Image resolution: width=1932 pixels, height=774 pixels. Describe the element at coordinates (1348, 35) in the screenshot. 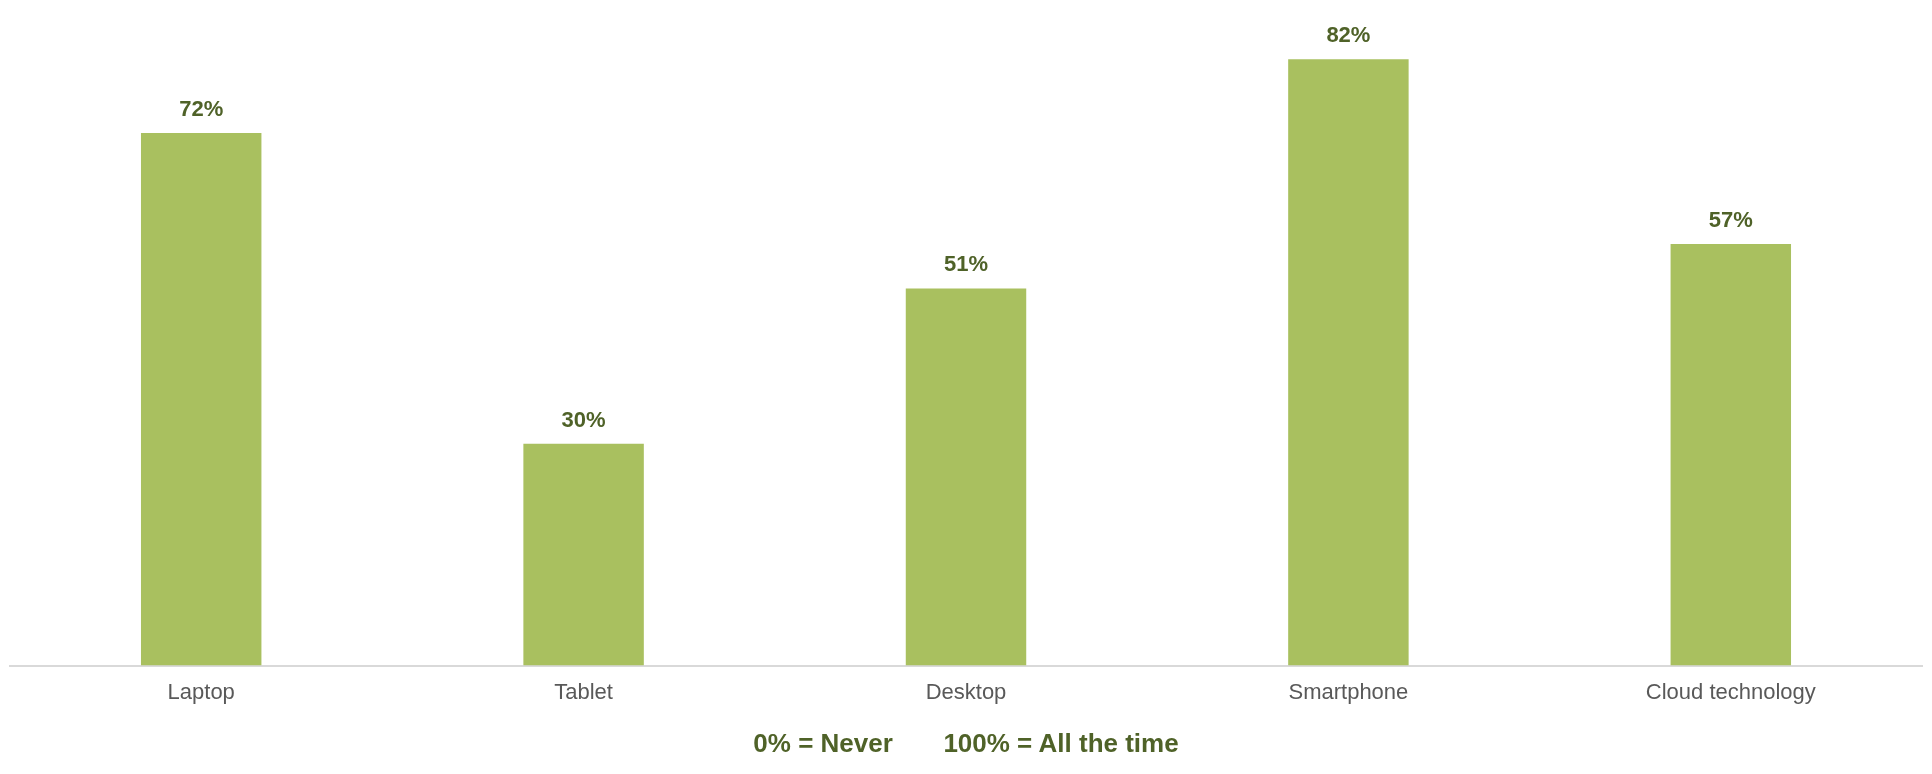

I see `data-label: 82%` at that location.